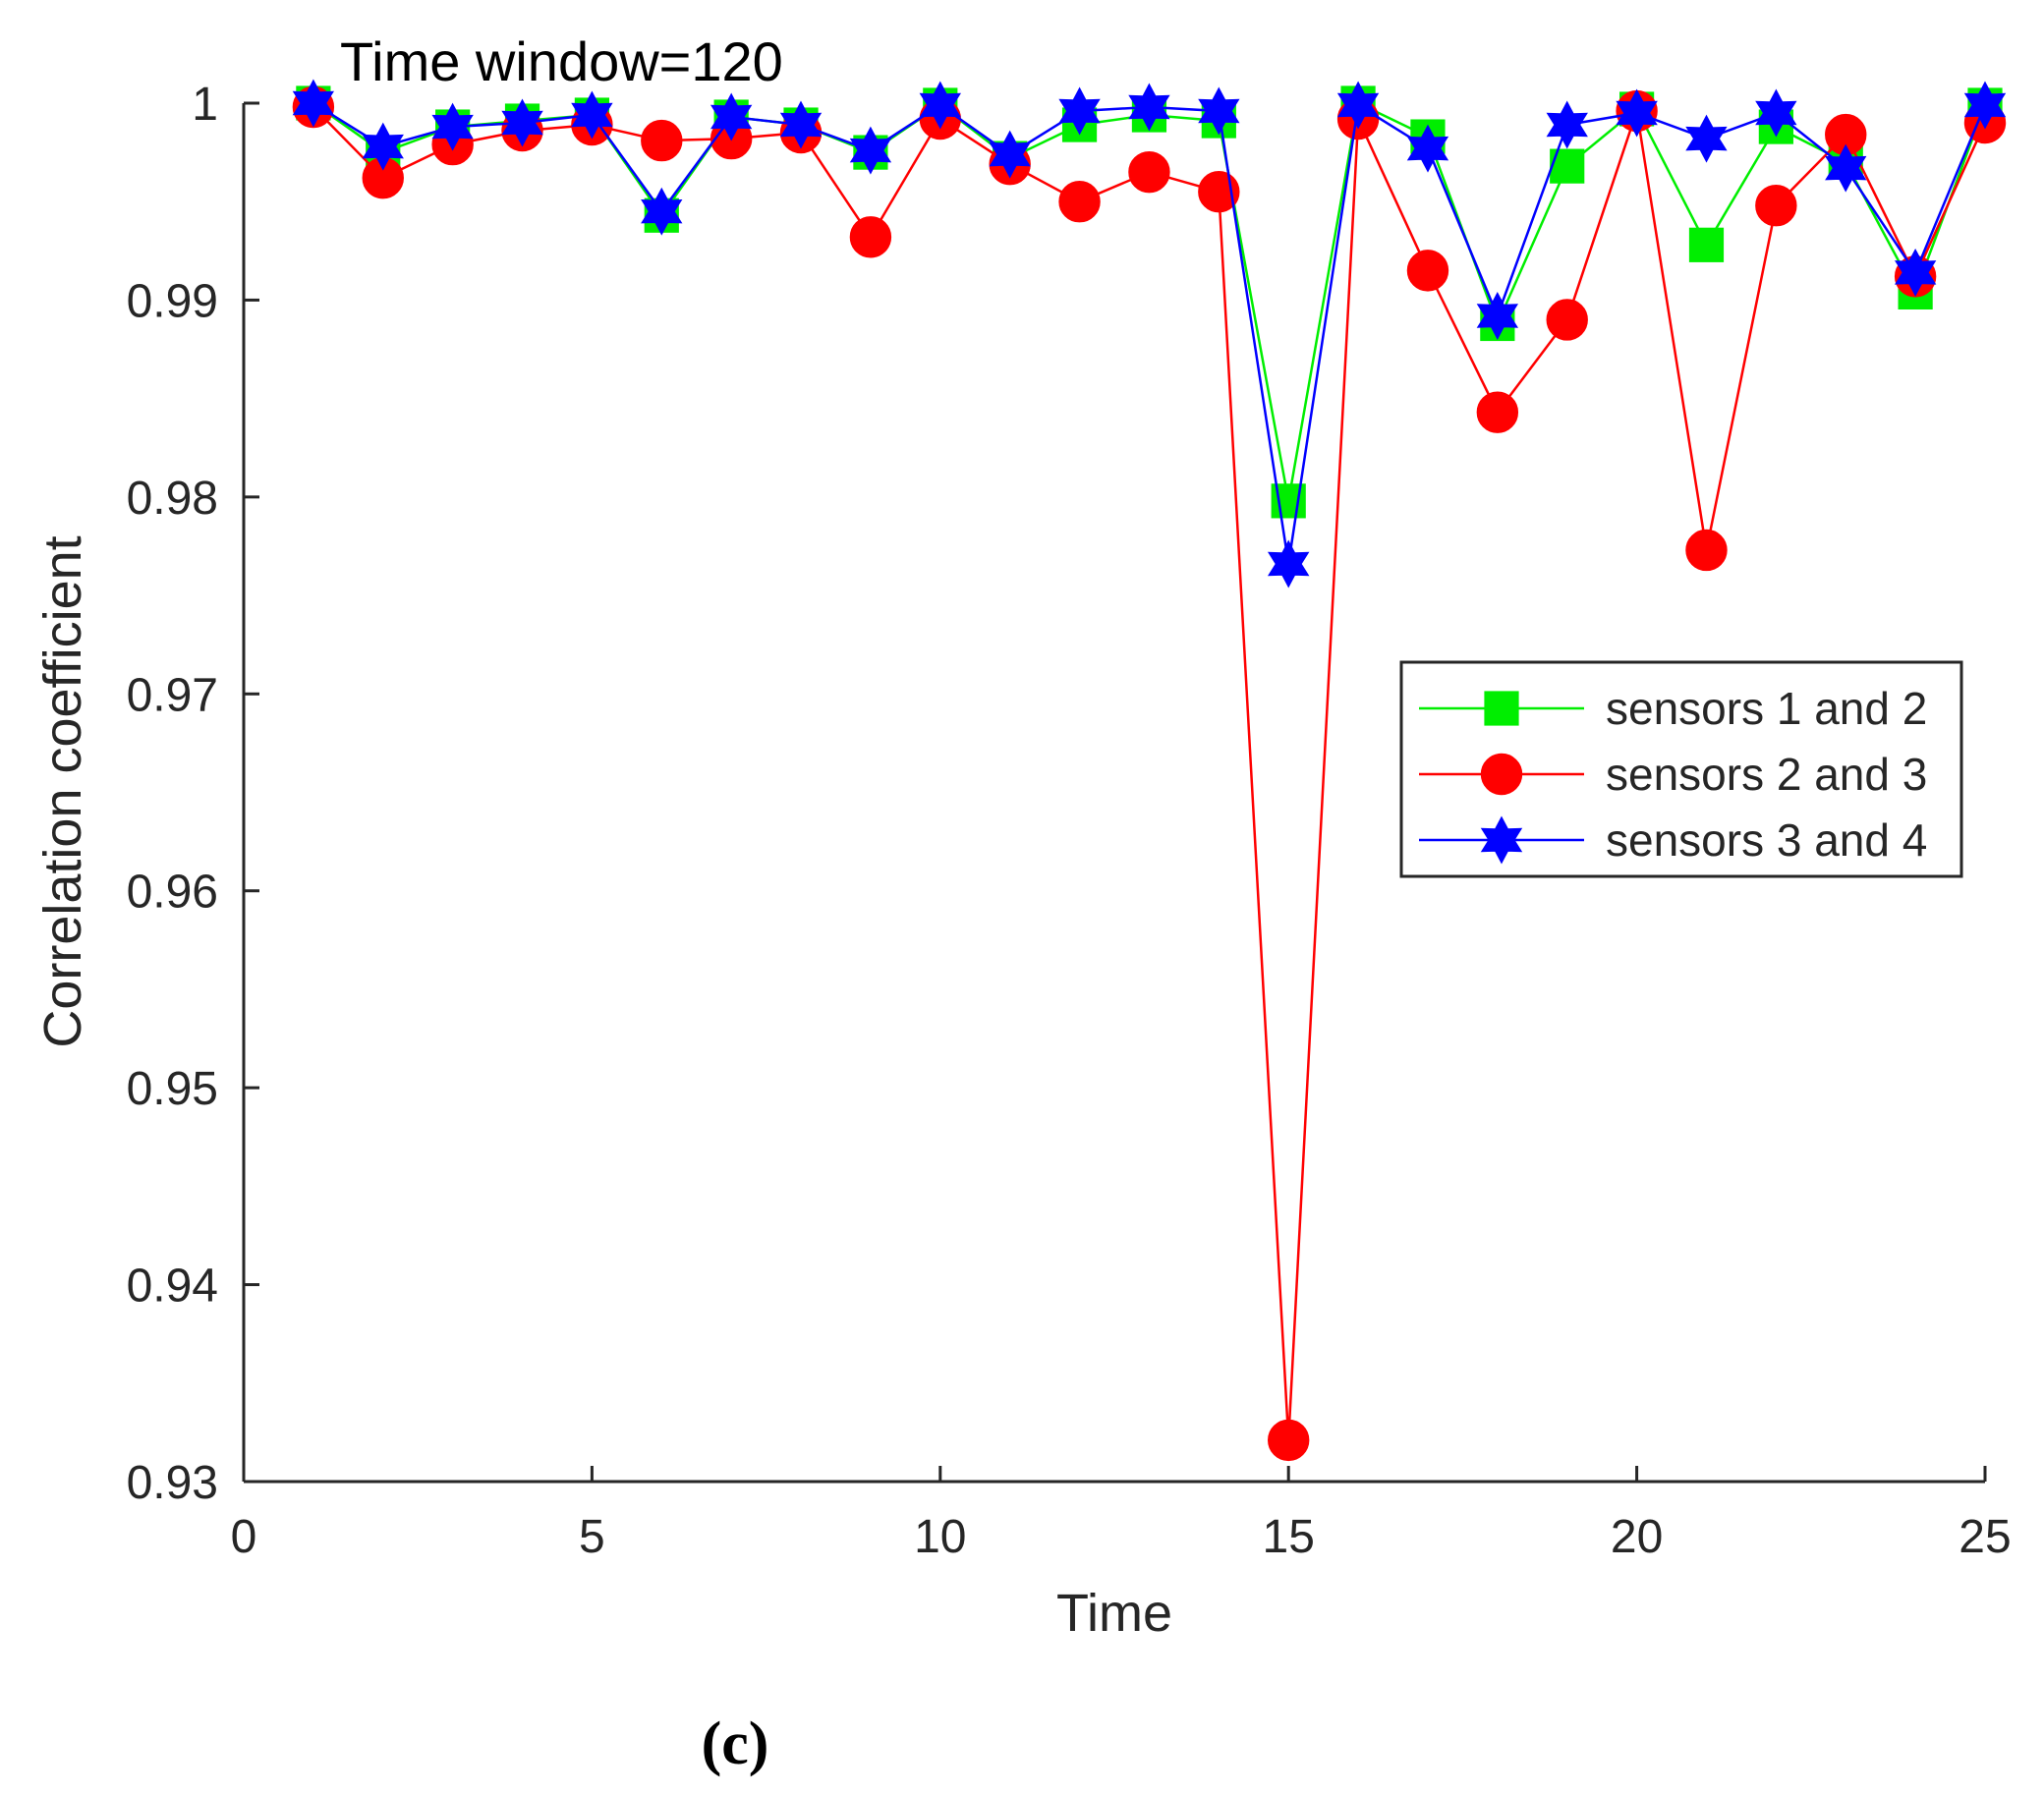 This screenshot has width=2044, height=1794. Describe the element at coordinates (62, 791) in the screenshot. I see `y-axis-title: Correlation coefficient` at that location.